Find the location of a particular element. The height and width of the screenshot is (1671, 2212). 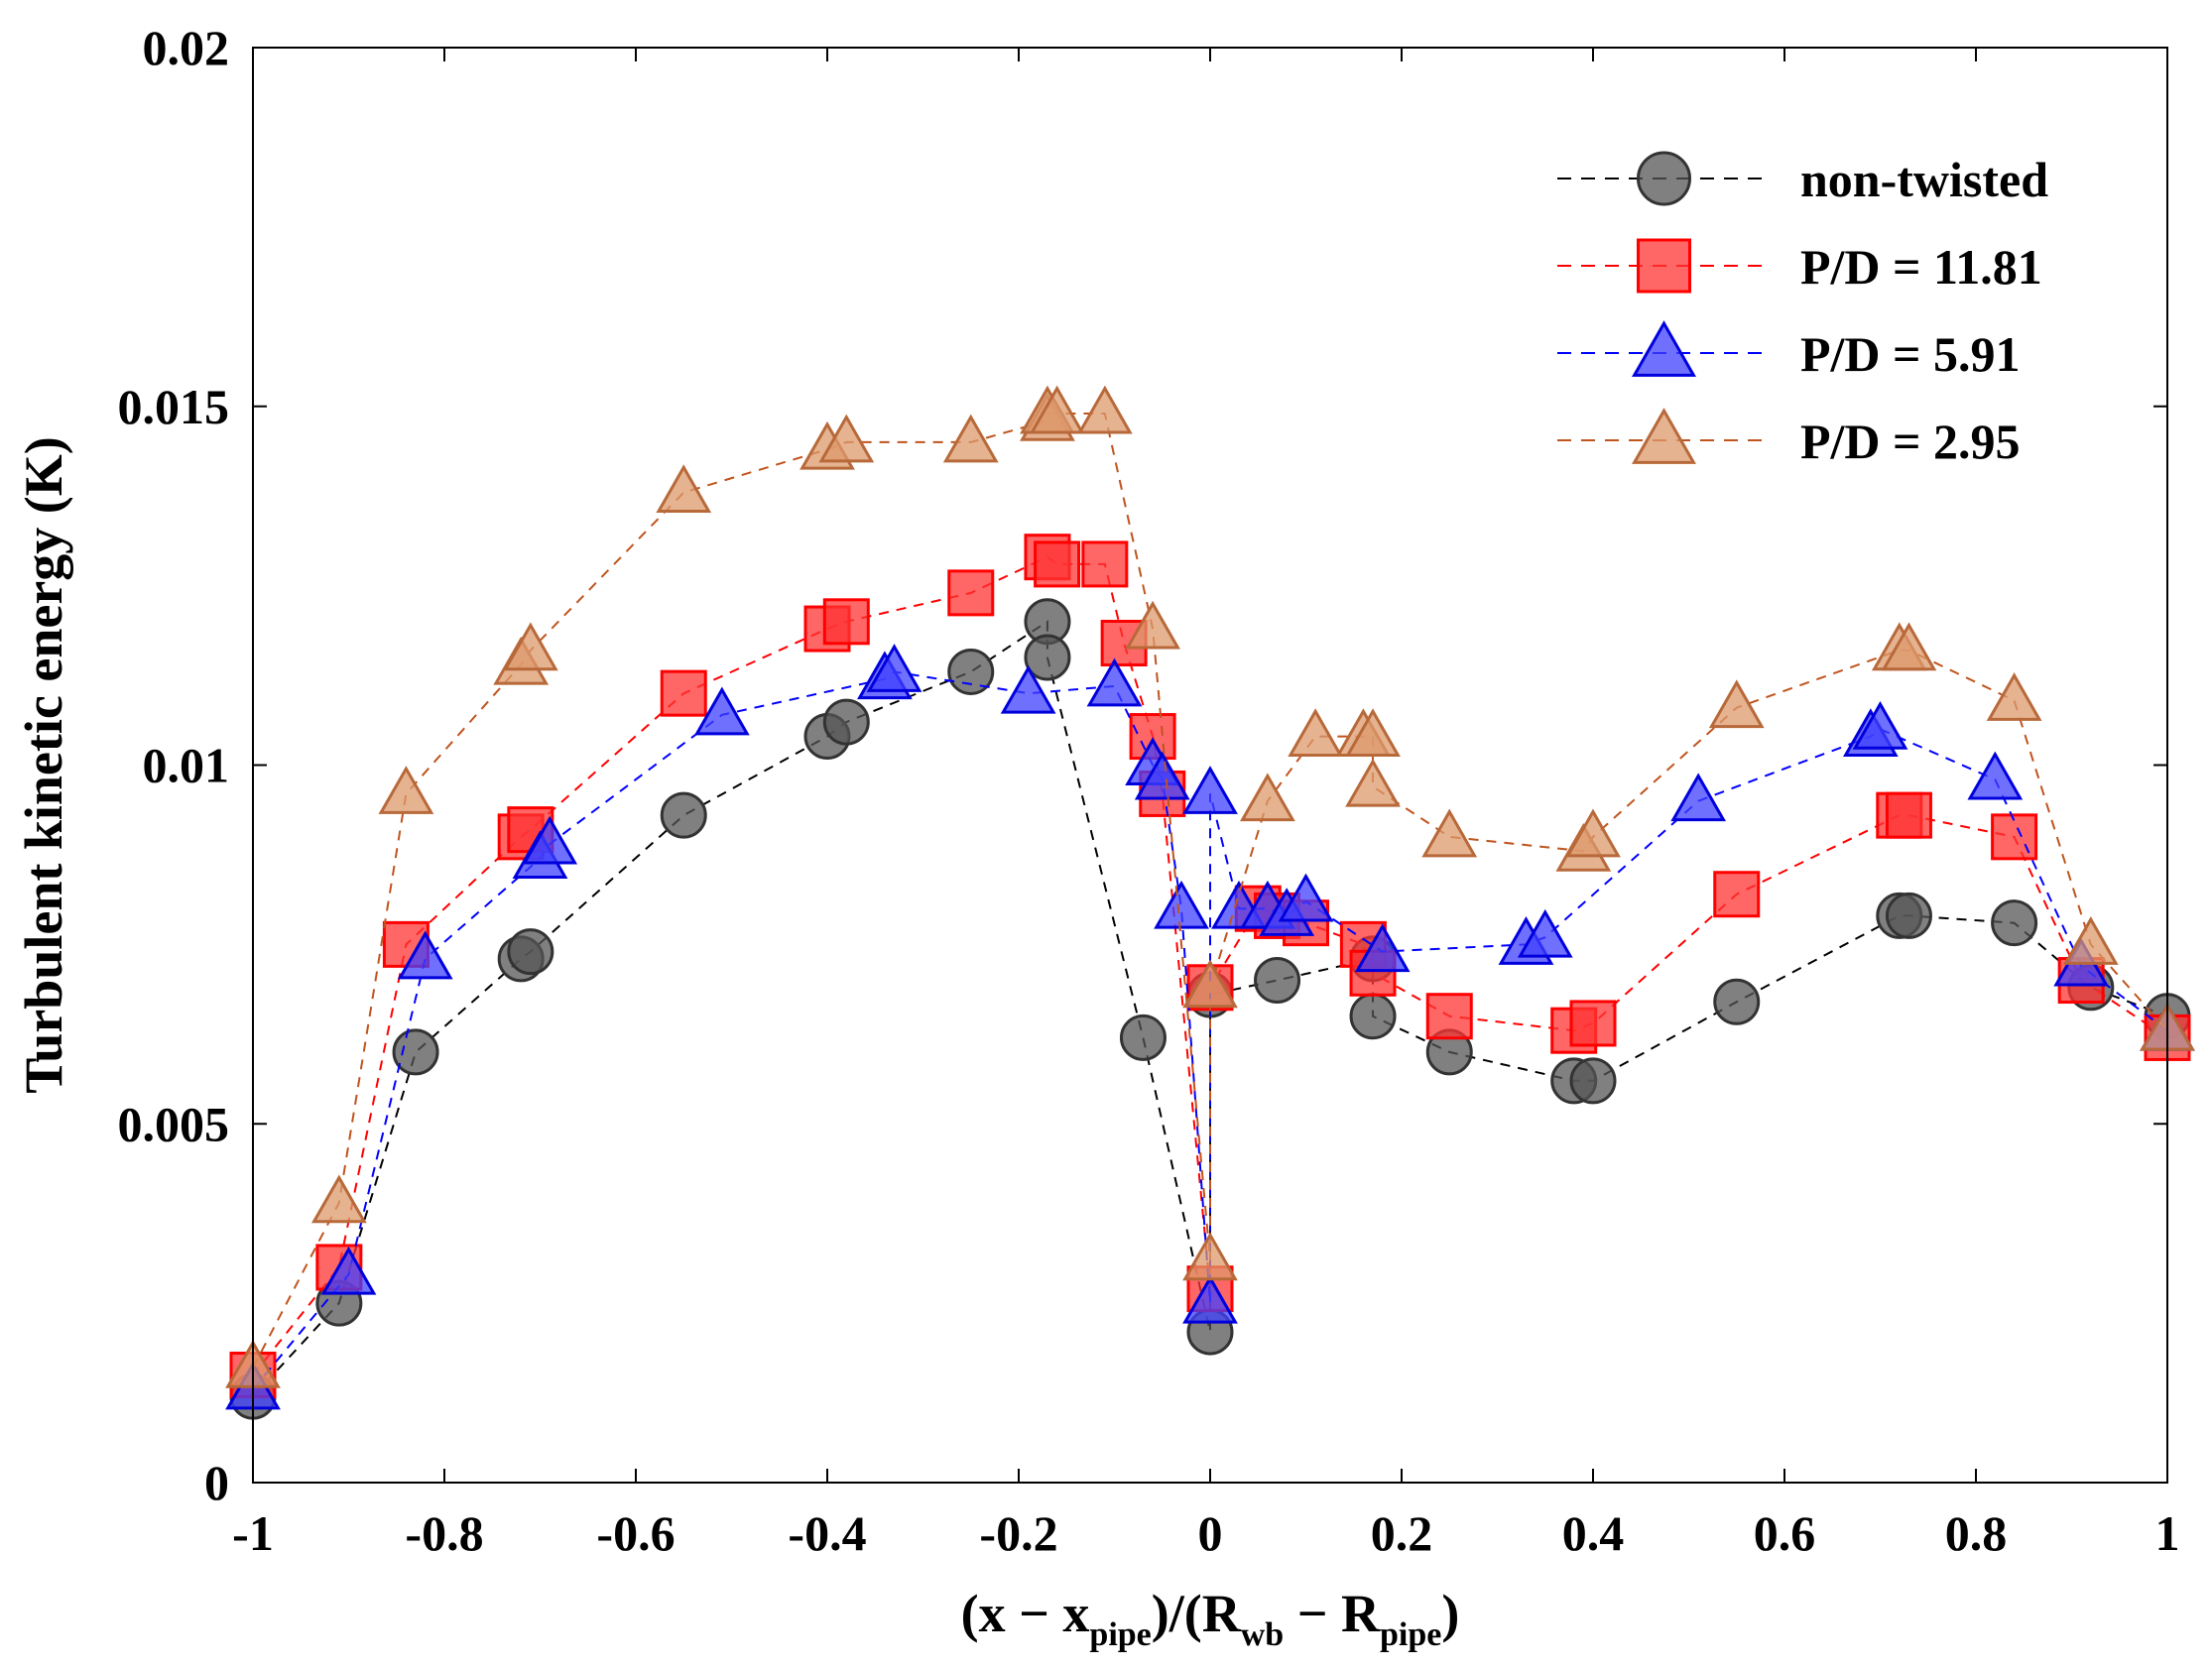

legend-item: non-twisted is located at coordinates (1802, 179).